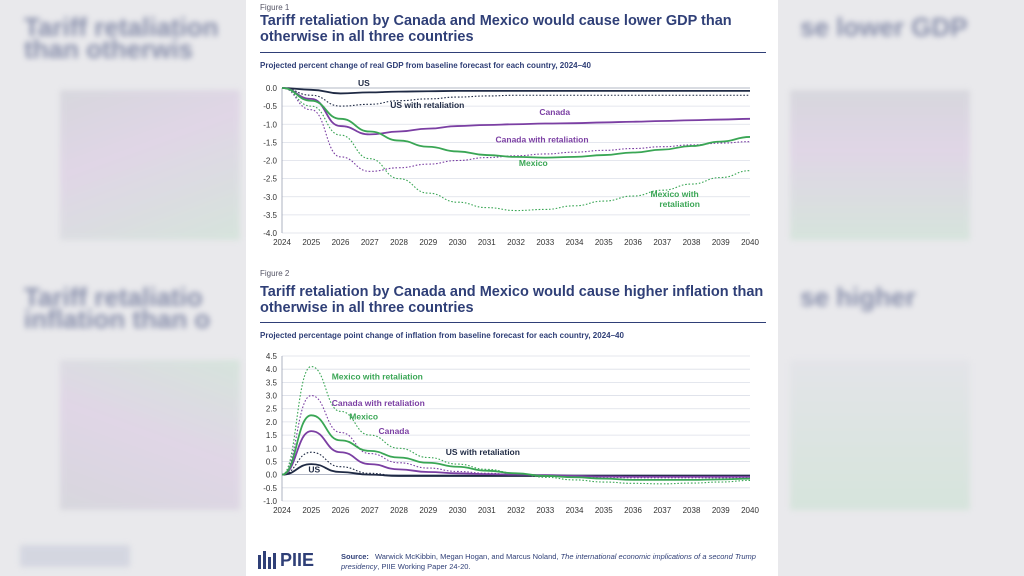  I want to click on gdp-series-us, so click(515, 91).